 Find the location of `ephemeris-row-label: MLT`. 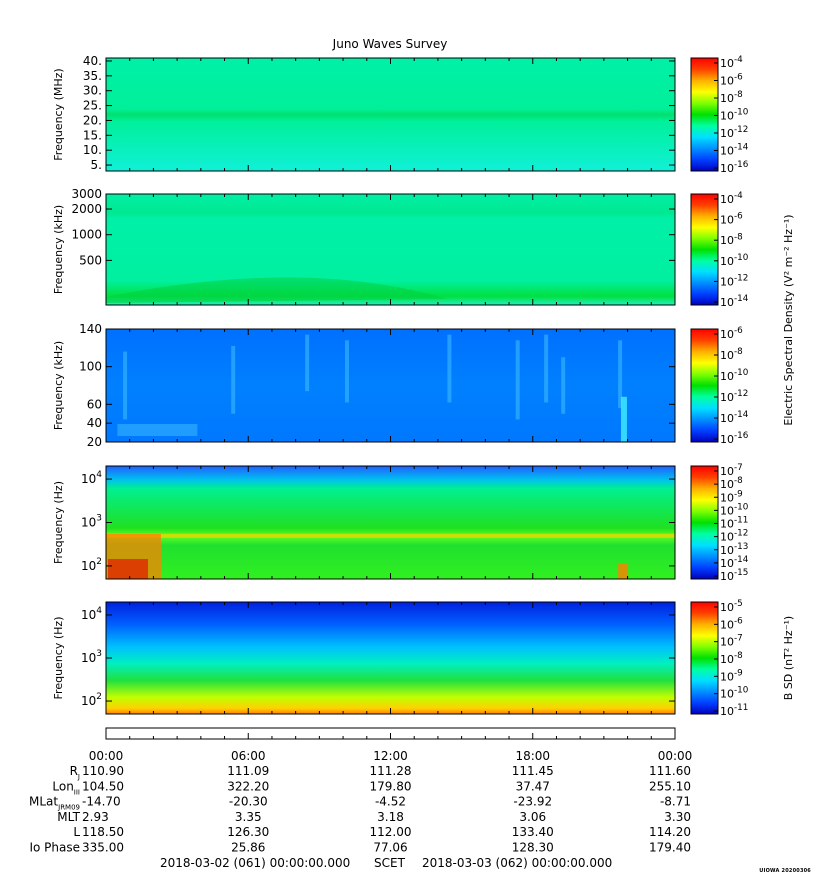

ephemeris-row-label: MLT is located at coordinates (68, 817).